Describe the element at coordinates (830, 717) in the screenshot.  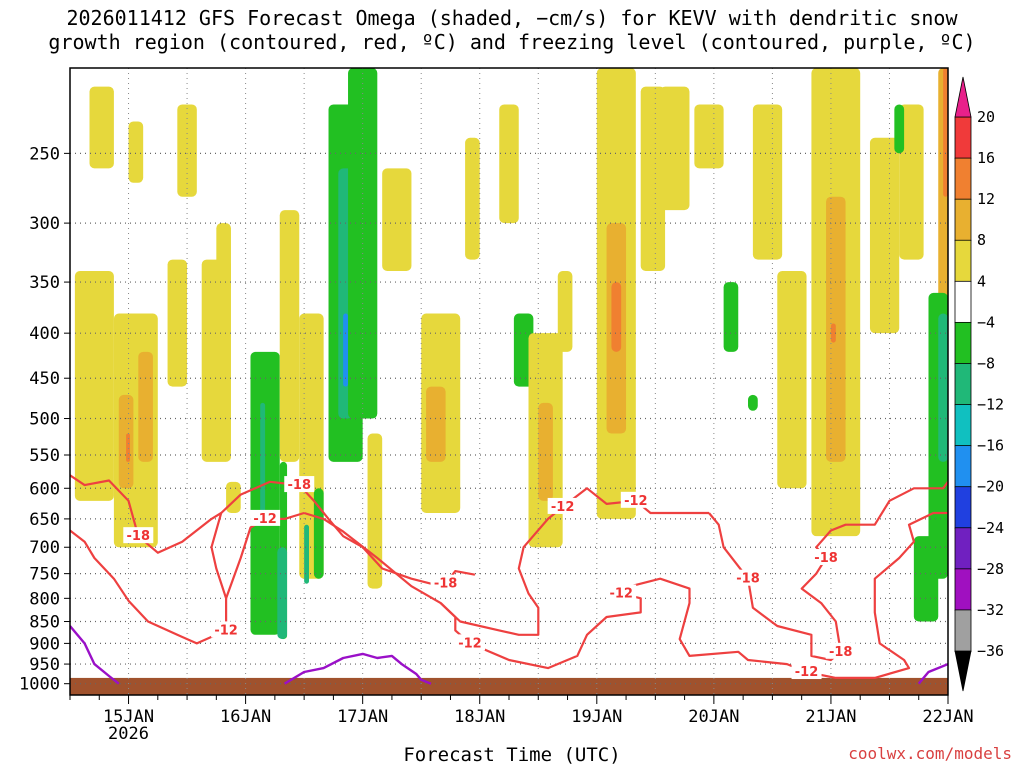
I see `x-tick-label-6: 21JAN` at that location.